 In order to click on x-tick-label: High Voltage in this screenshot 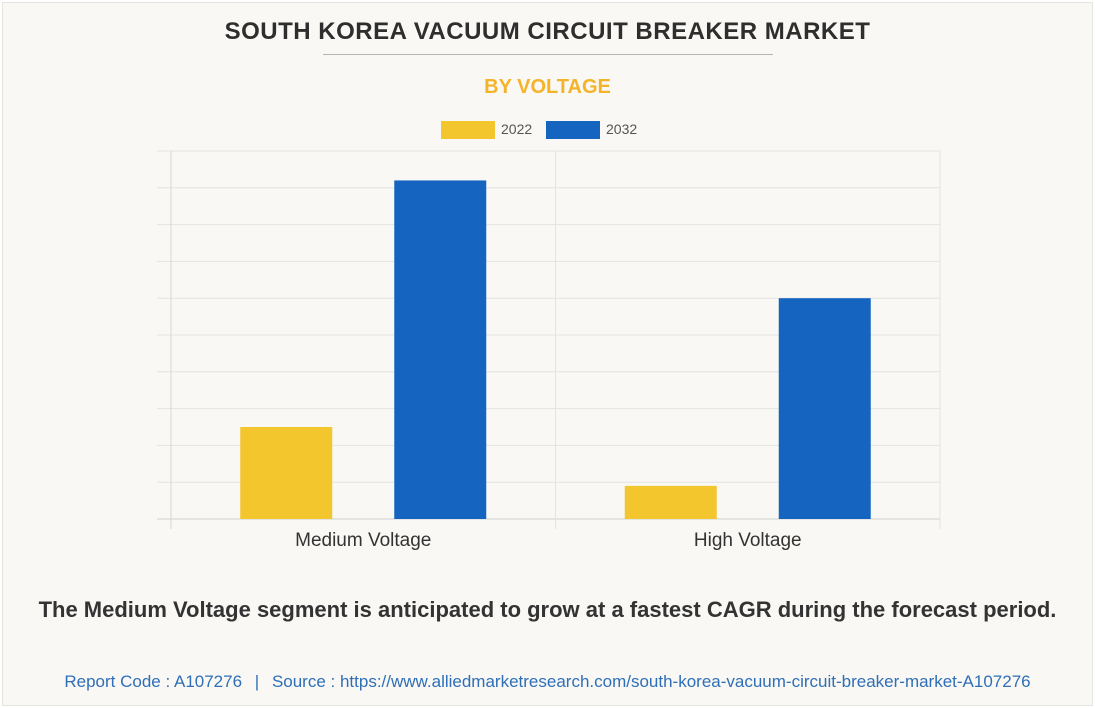, I will do `click(748, 540)`.